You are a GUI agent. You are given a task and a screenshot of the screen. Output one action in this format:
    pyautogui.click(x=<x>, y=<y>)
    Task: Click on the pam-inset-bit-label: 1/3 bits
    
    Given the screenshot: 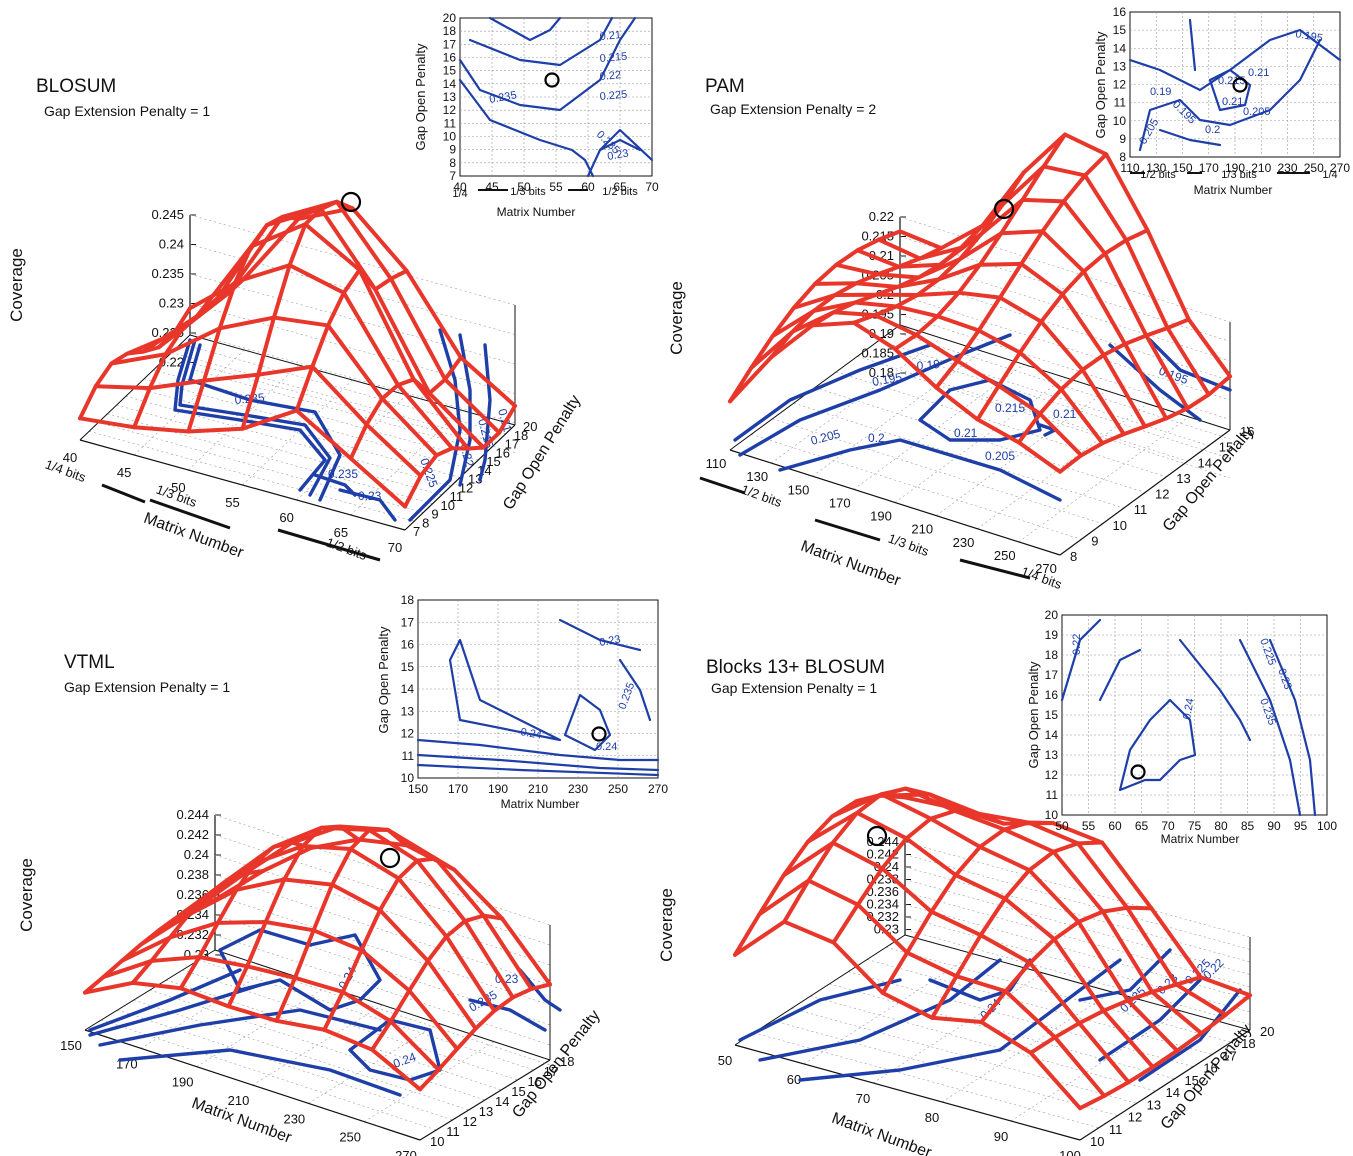 What is the action you would take?
    pyautogui.click(x=1239, y=175)
    